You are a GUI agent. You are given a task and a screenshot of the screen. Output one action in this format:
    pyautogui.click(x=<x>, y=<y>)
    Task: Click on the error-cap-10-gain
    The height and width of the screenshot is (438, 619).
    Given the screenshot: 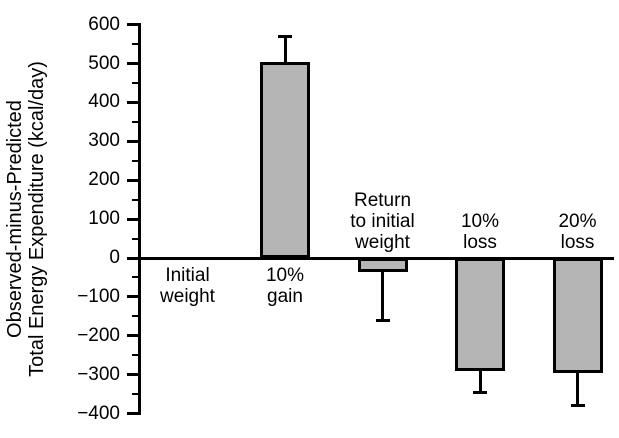 What is the action you would take?
    pyautogui.click(x=285, y=36)
    